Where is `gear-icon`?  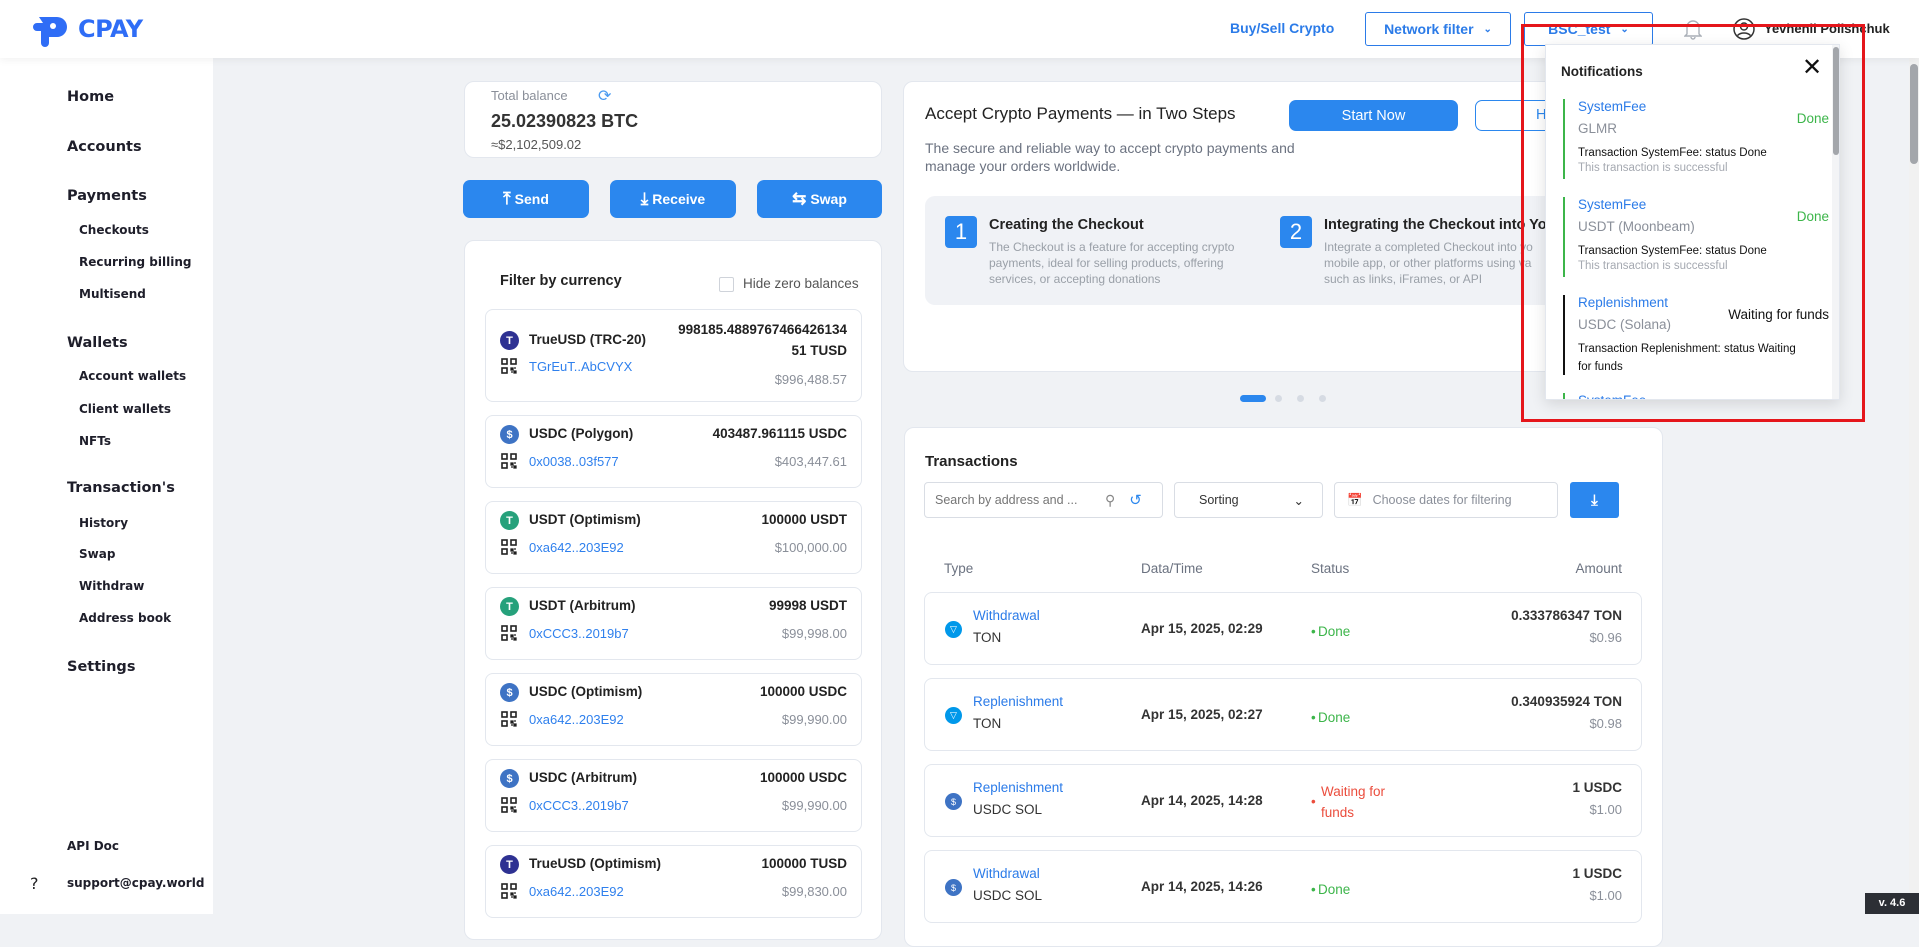 gear-icon is located at coordinates (40, 667).